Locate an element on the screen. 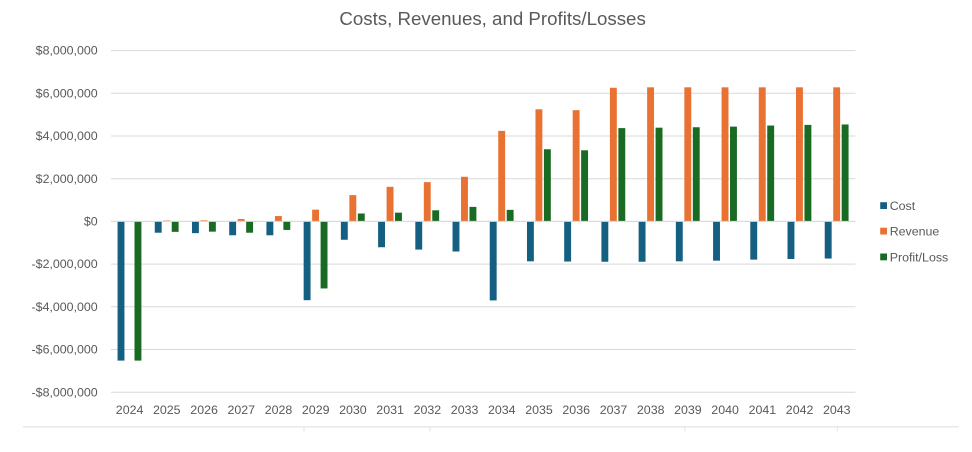 The height and width of the screenshot is (452, 972). svg-text: 2043 is located at coordinates (837, 410).